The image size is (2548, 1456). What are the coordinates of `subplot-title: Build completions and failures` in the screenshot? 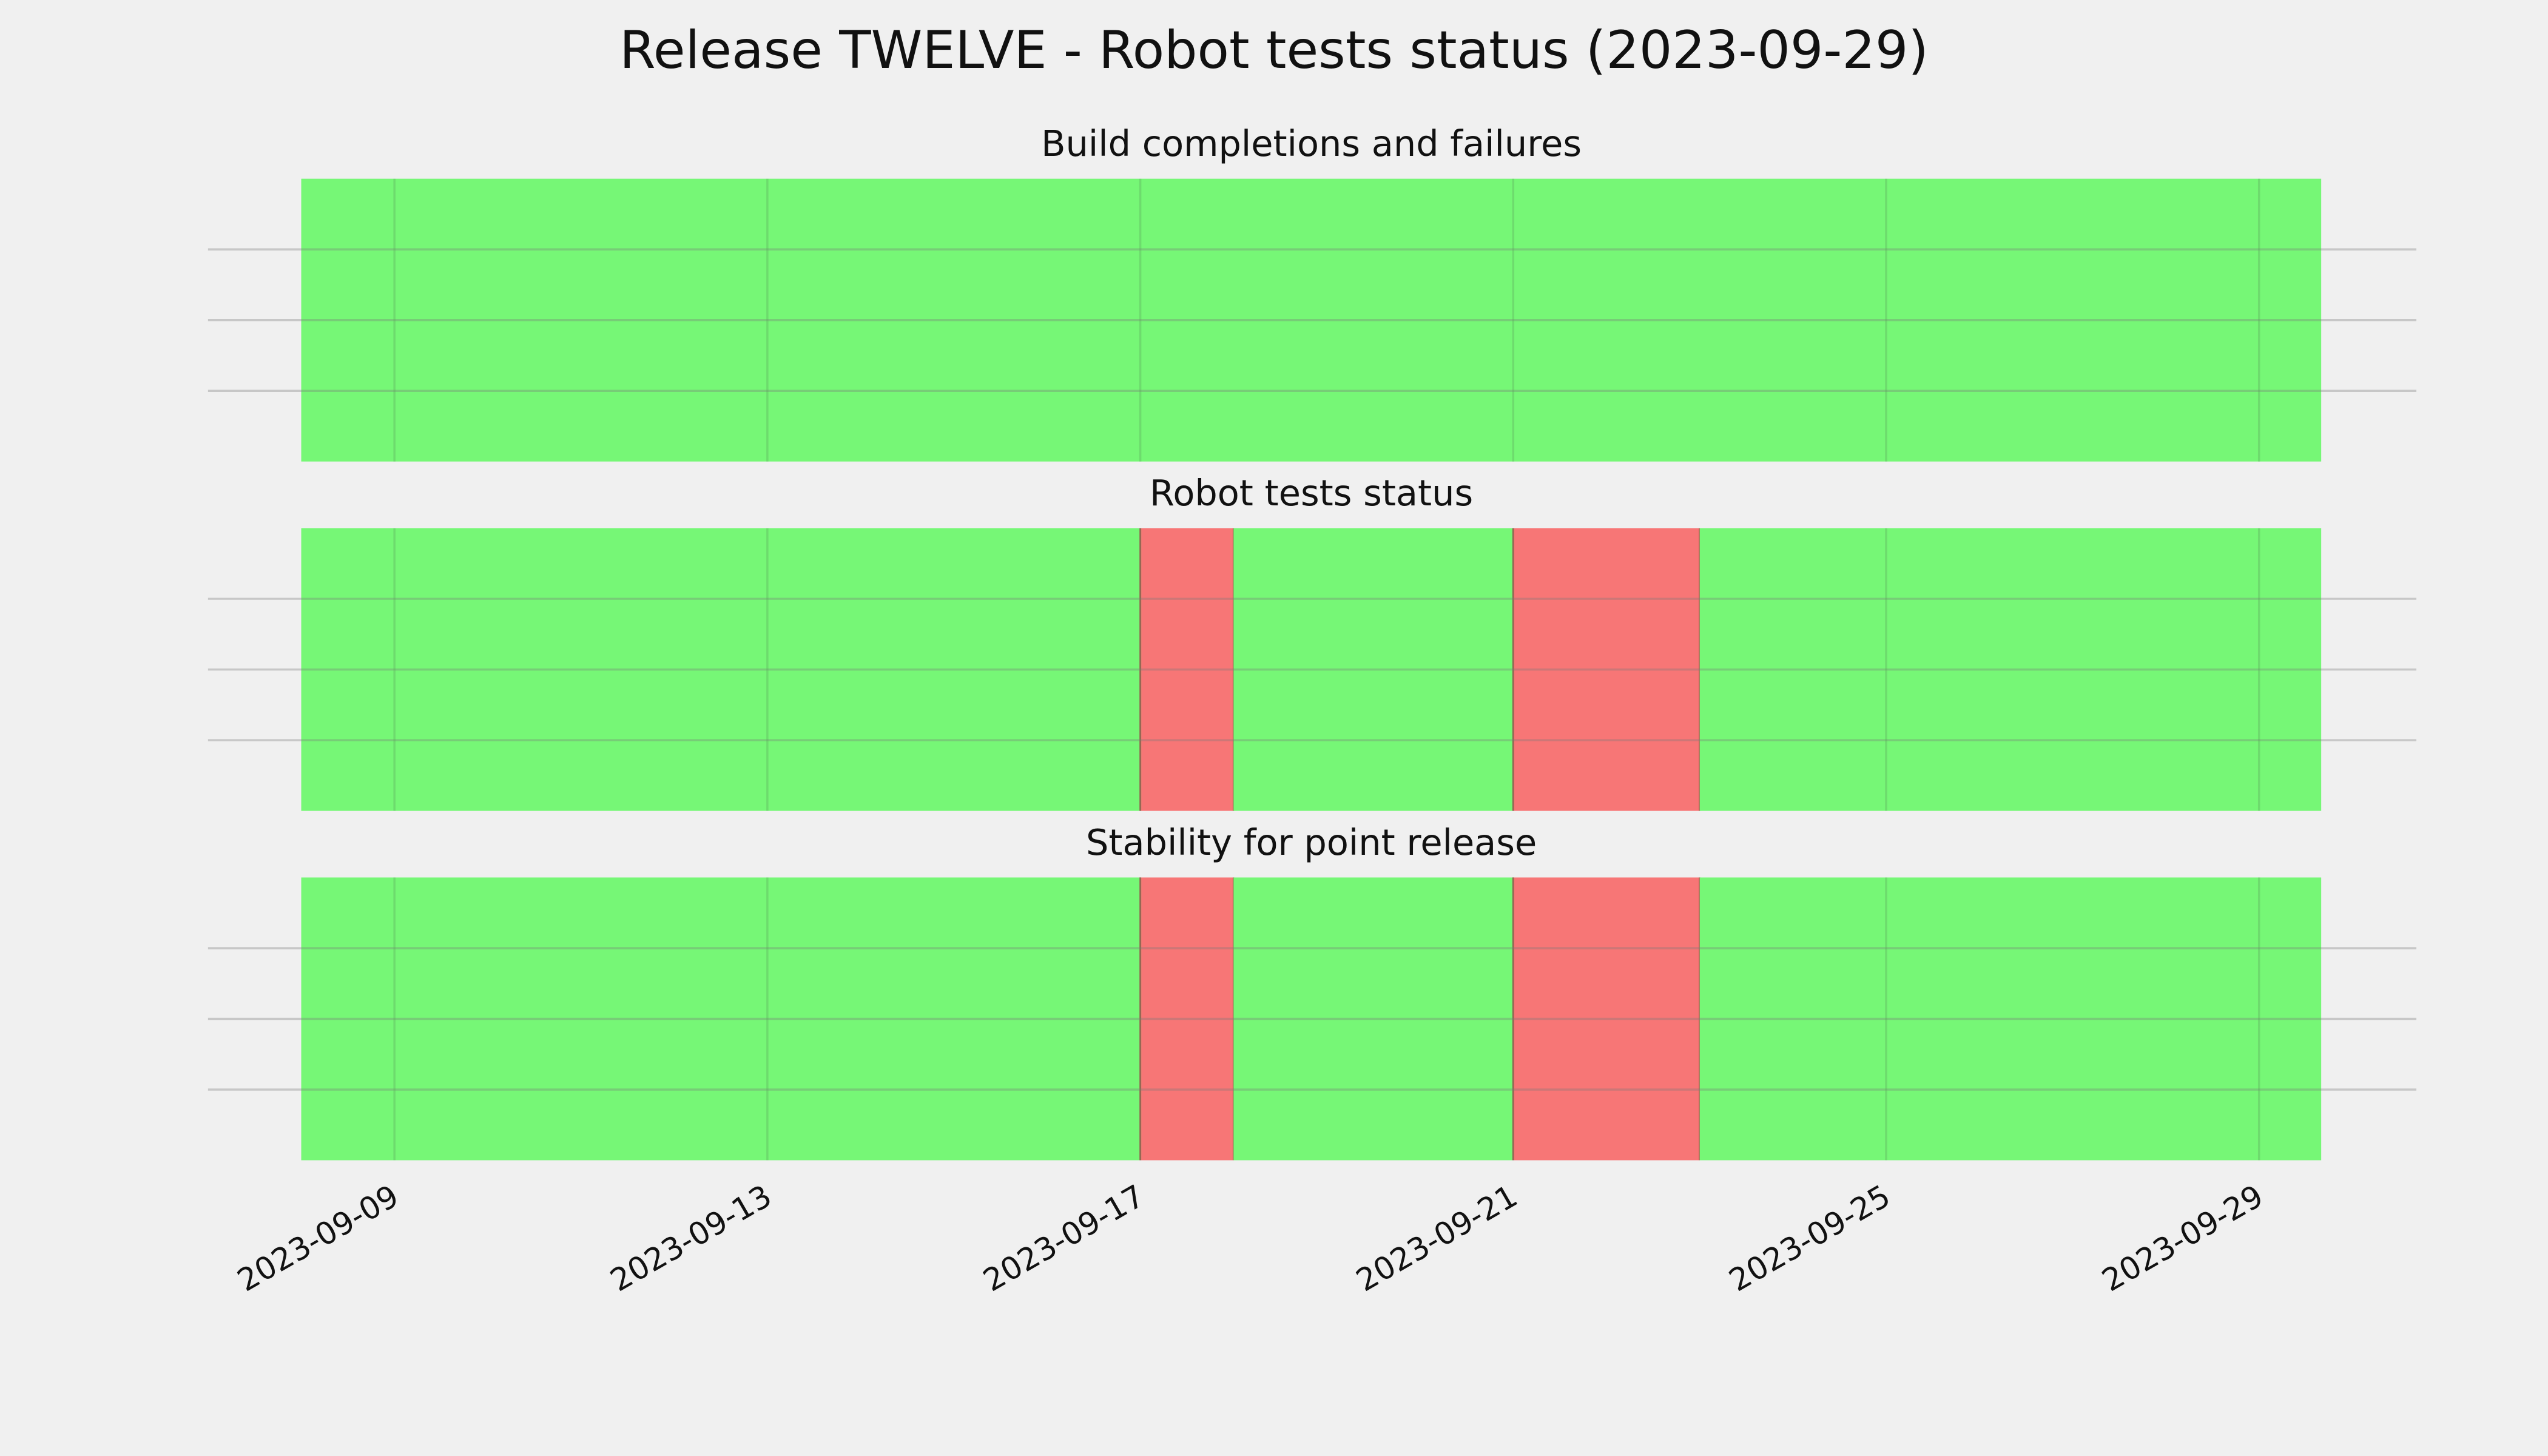 It's located at (1311, 143).